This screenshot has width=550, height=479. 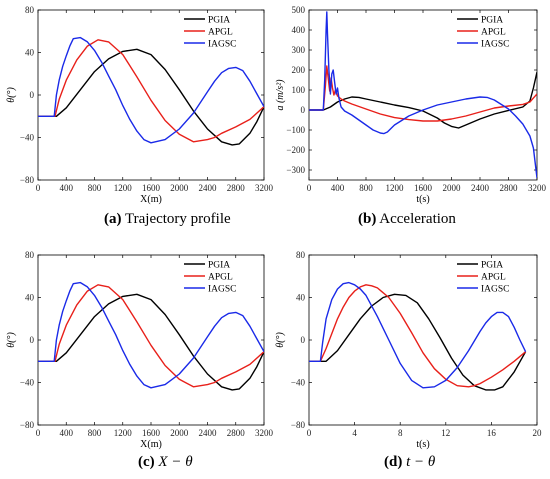 What do you see at coordinates (113, 219) in the screenshot?
I see `caption-a-label: (a)` at bounding box center [113, 219].